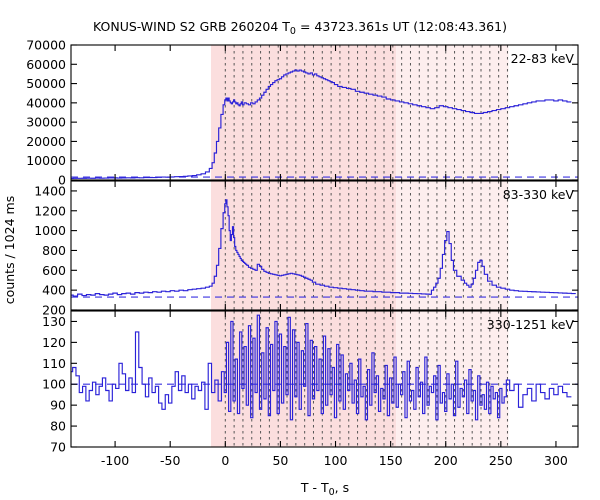 The image size is (600, 500). What do you see at coordinates (58, 405) in the screenshot?
I see `y-tick-label: 90` at bounding box center [58, 405].